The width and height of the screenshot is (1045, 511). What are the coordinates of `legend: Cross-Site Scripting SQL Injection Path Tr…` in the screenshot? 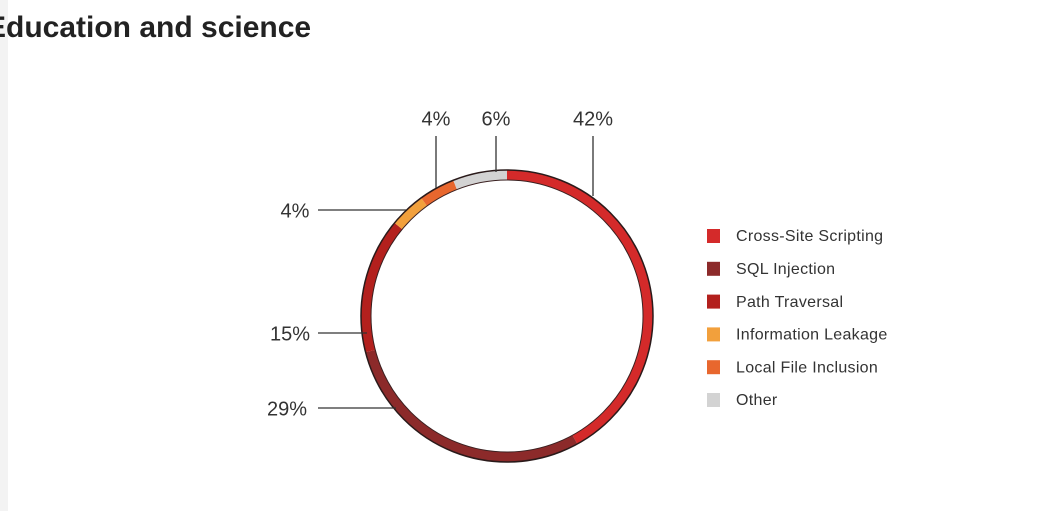 It's located at (797, 318).